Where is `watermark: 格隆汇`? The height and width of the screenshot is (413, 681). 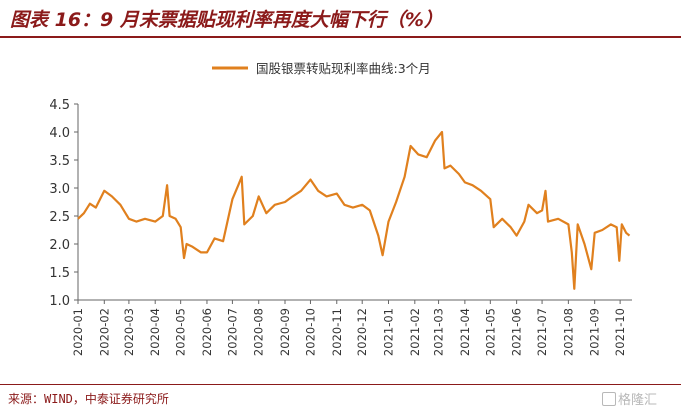 watermark: 格隆汇 is located at coordinates (629, 398).